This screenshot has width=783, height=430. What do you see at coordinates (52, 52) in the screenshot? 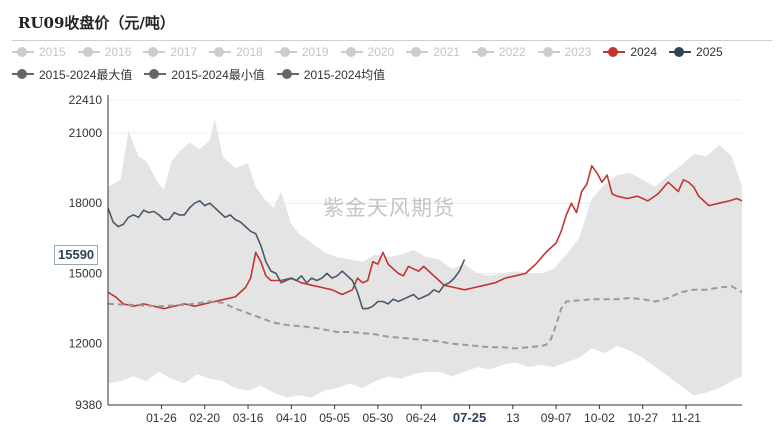
I see `legend-label: 2015` at bounding box center [52, 52].